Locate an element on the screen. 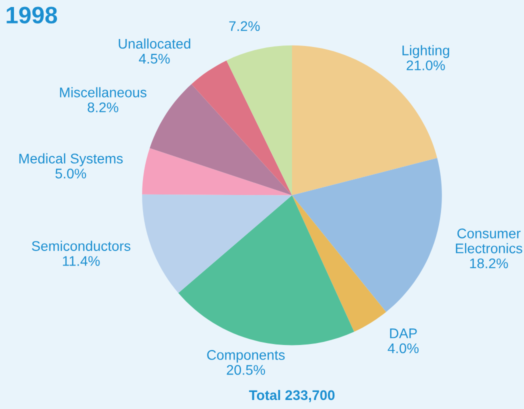  slice-label: Unallocated is located at coordinates (154, 43).